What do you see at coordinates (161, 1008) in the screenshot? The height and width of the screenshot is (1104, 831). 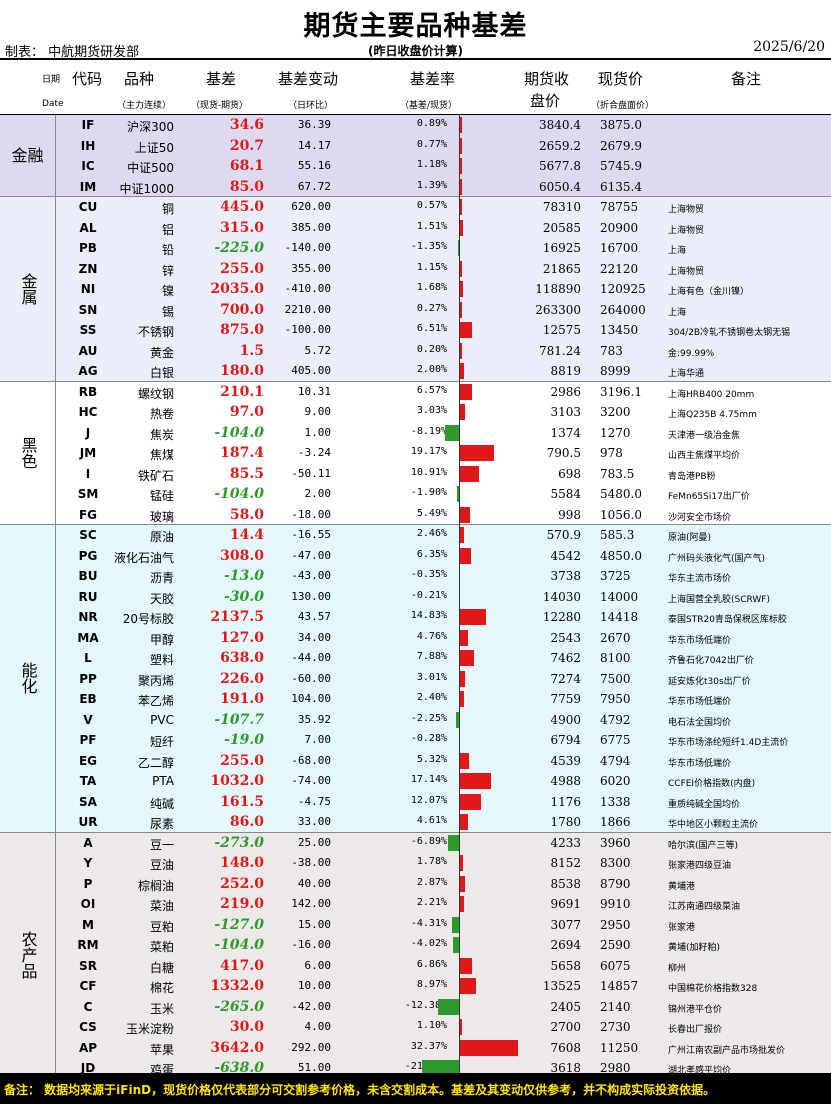 I see `name-cell: 玉米` at bounding box center [161, 1008].